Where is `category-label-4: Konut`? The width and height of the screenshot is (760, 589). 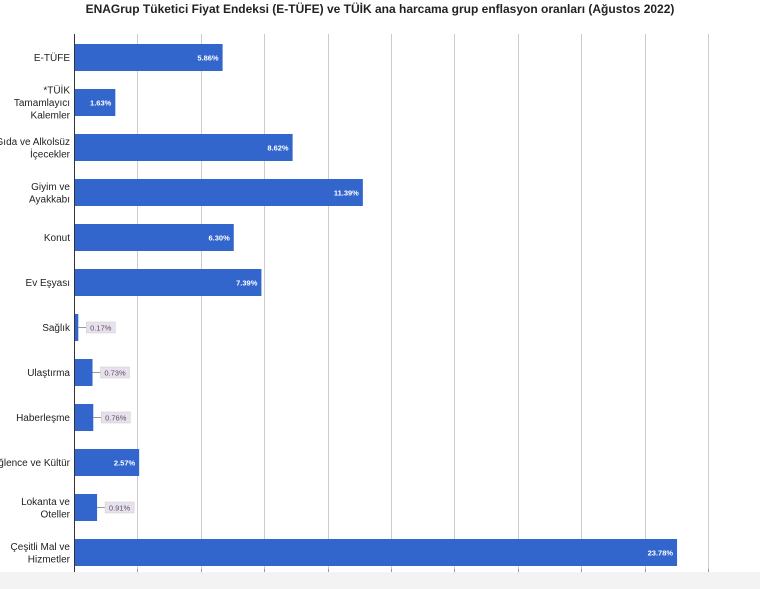 category-label-4: Konut is located at coordinates (57, 238).